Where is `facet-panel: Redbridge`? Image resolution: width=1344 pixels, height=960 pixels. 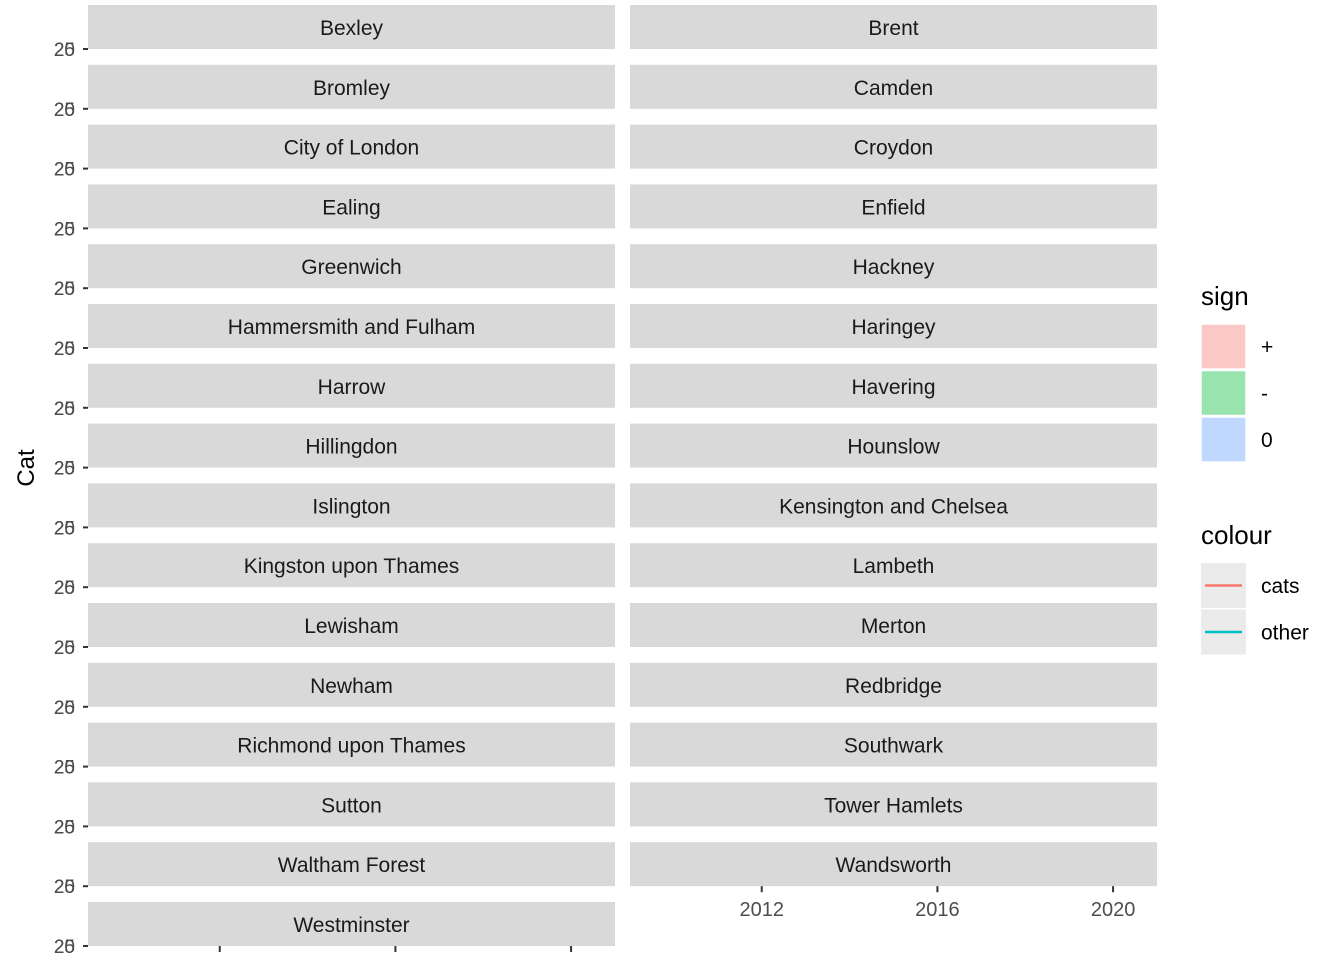 facet-panel: Redbridge is located at coordinates (893, 684).